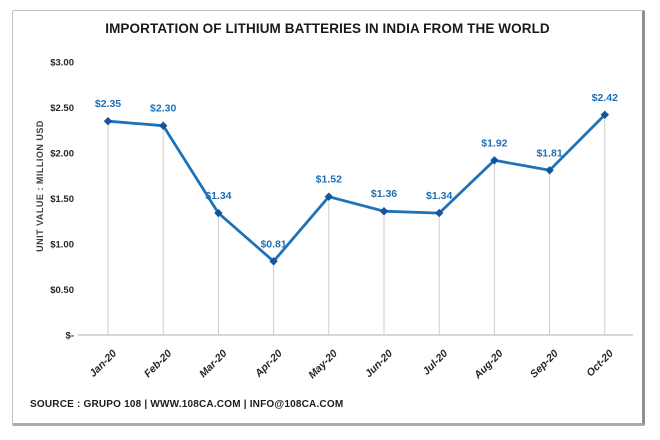 Image resolution: width=660 pixels, height=440 pixels. I want to click on value-label: $2.30, so click(163, 109).